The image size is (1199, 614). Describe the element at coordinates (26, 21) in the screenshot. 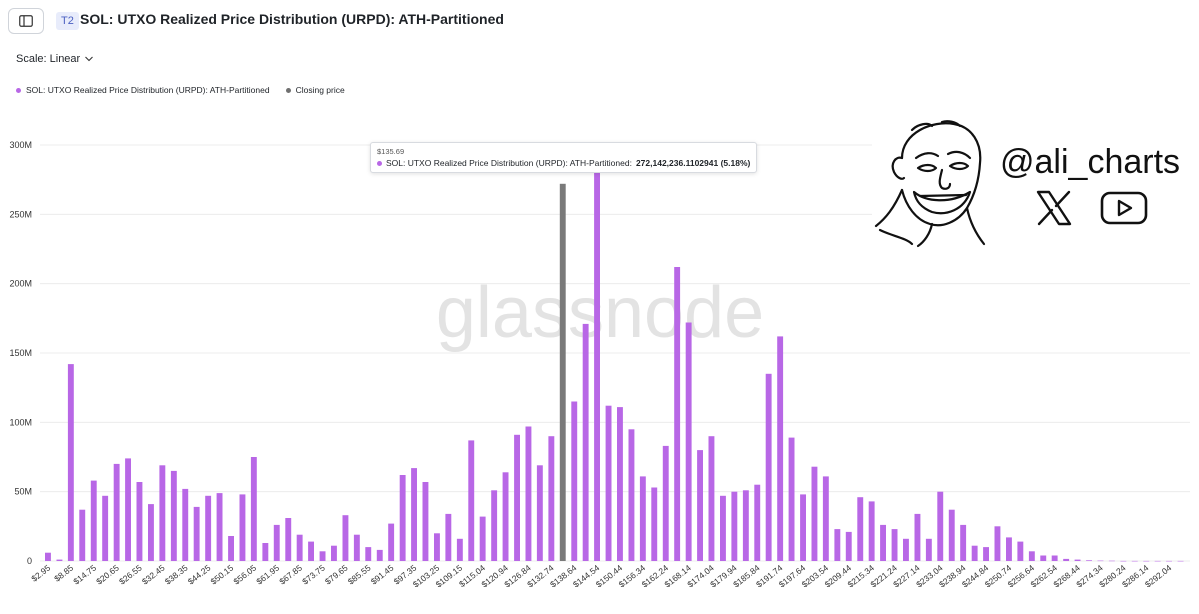

I see `sidebar-toggle-button` at that location.